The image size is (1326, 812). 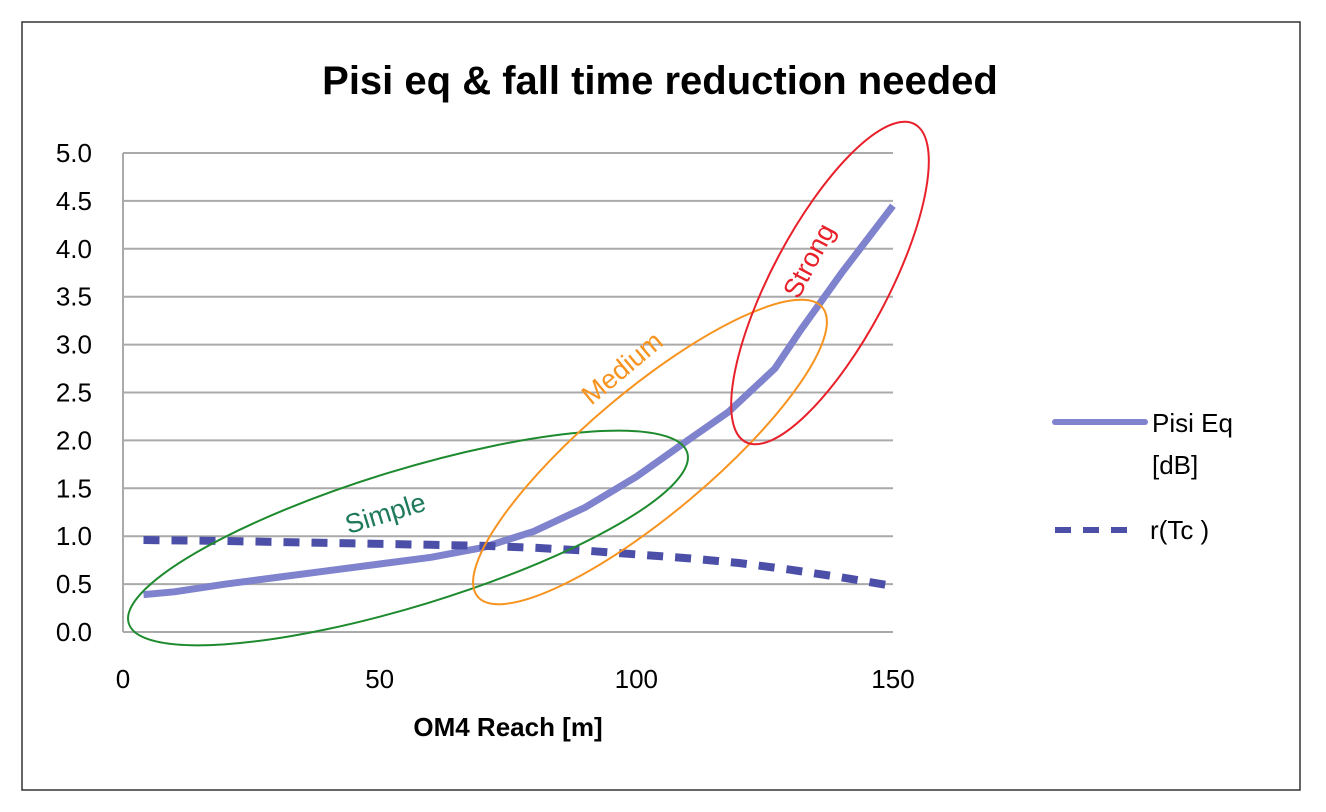 I want to click on y-tick-label: 2.0, so click(x=74, y=440).